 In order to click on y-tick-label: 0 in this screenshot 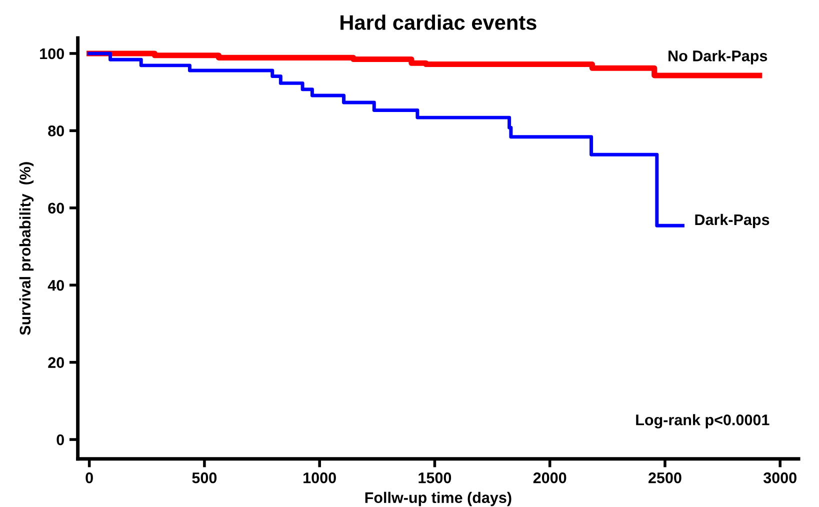, I will do `click(60, 440)`.